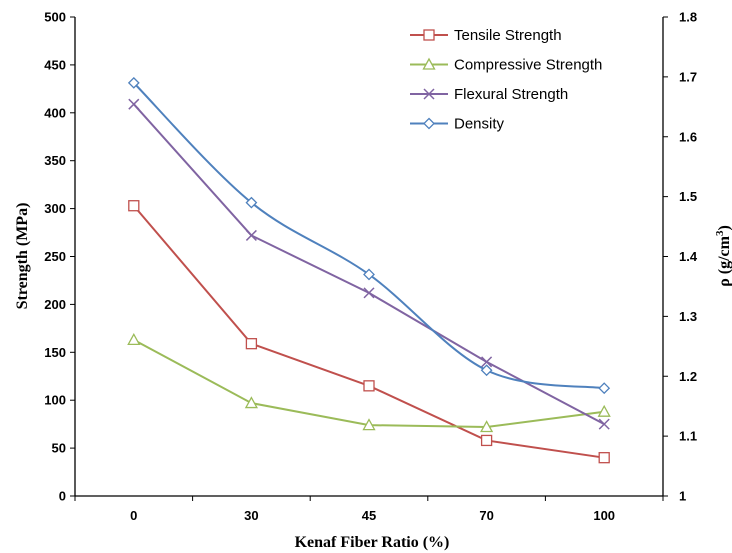  What do you see at coordinates (55, 208) in the screenshot?
I see `y-tick-label: 300` at bounding box center [55, 208].